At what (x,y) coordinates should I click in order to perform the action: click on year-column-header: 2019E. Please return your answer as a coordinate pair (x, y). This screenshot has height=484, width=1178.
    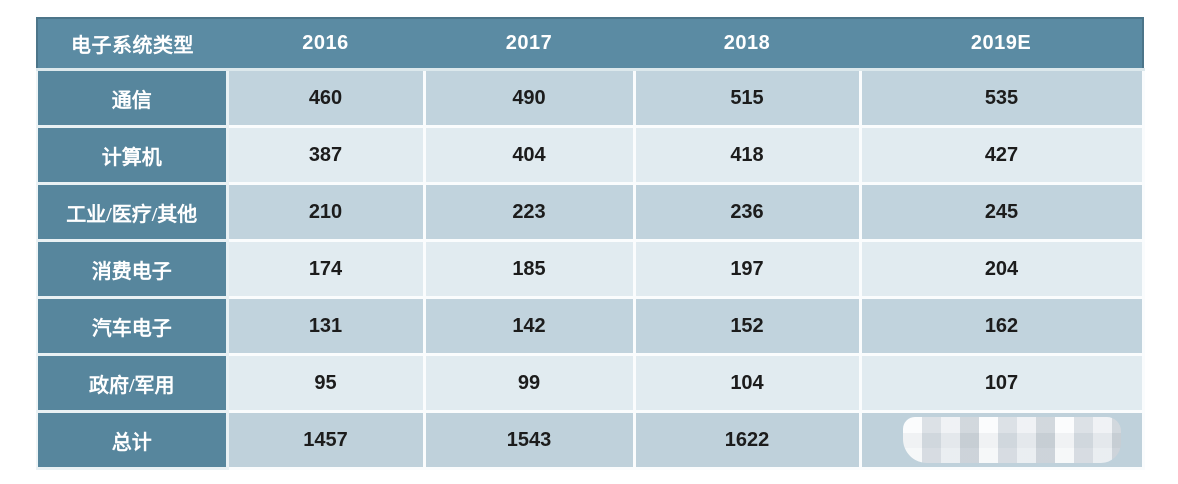
    Looking at the image, I should click on (1002, 44).